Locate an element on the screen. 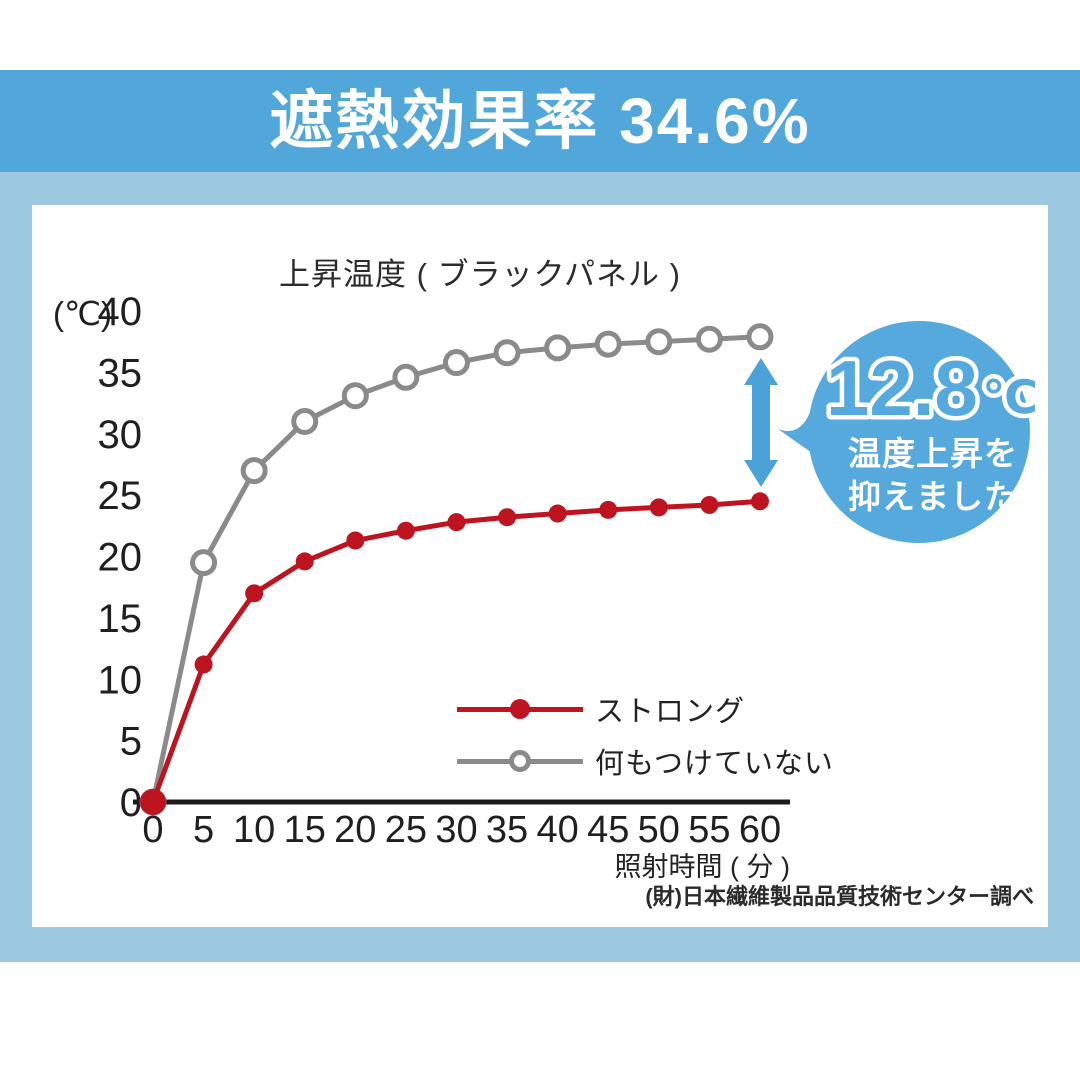 This screenshot has width=1080, height=1080. bubble-value: 12.8 ℃ is located at coordinates (932, 388).